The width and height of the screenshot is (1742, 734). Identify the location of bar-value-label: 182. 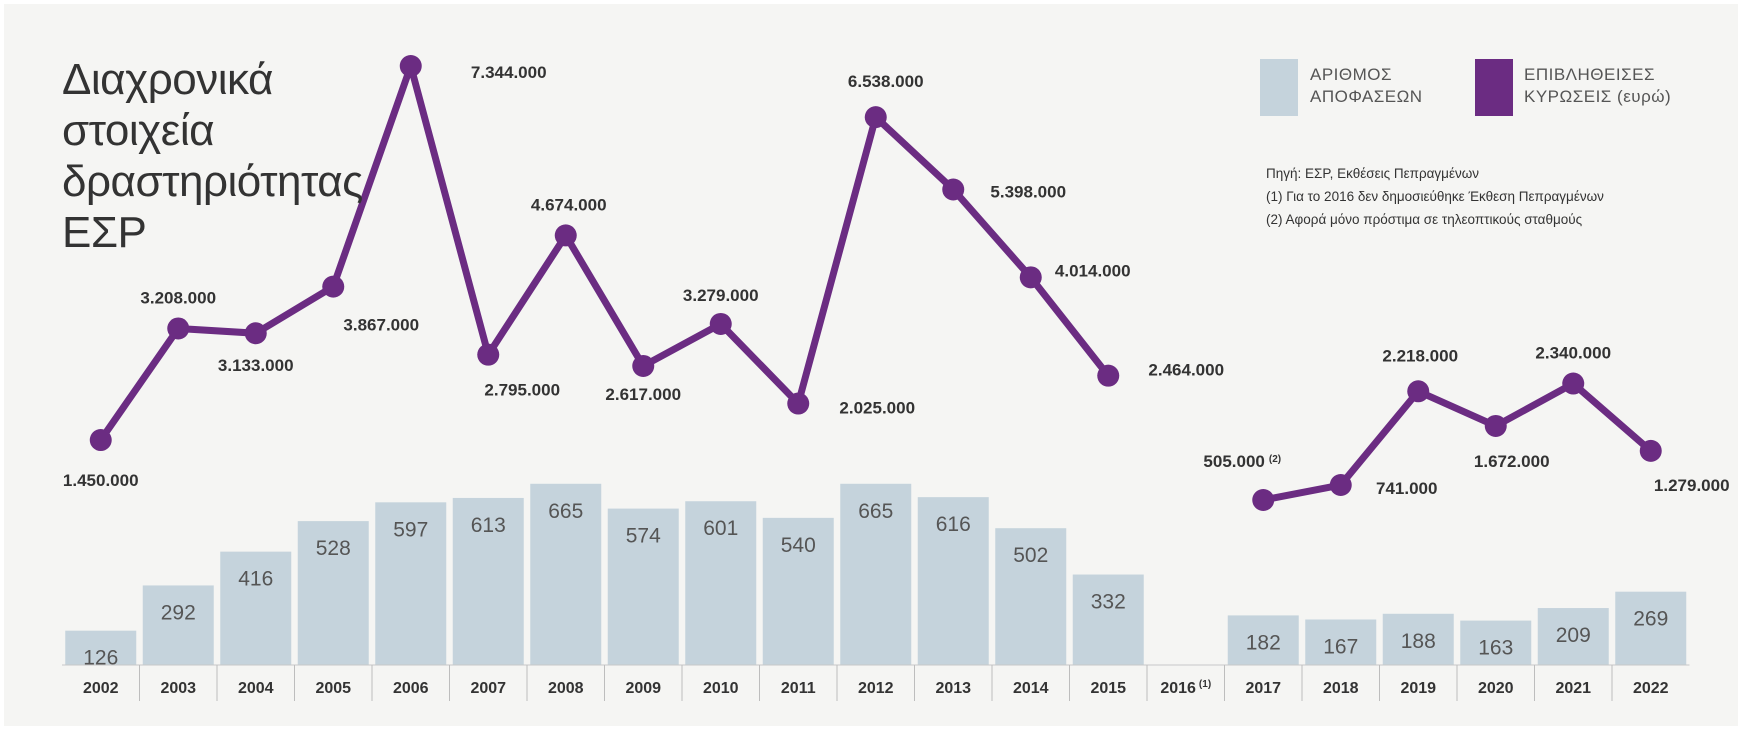
(1263, 642).